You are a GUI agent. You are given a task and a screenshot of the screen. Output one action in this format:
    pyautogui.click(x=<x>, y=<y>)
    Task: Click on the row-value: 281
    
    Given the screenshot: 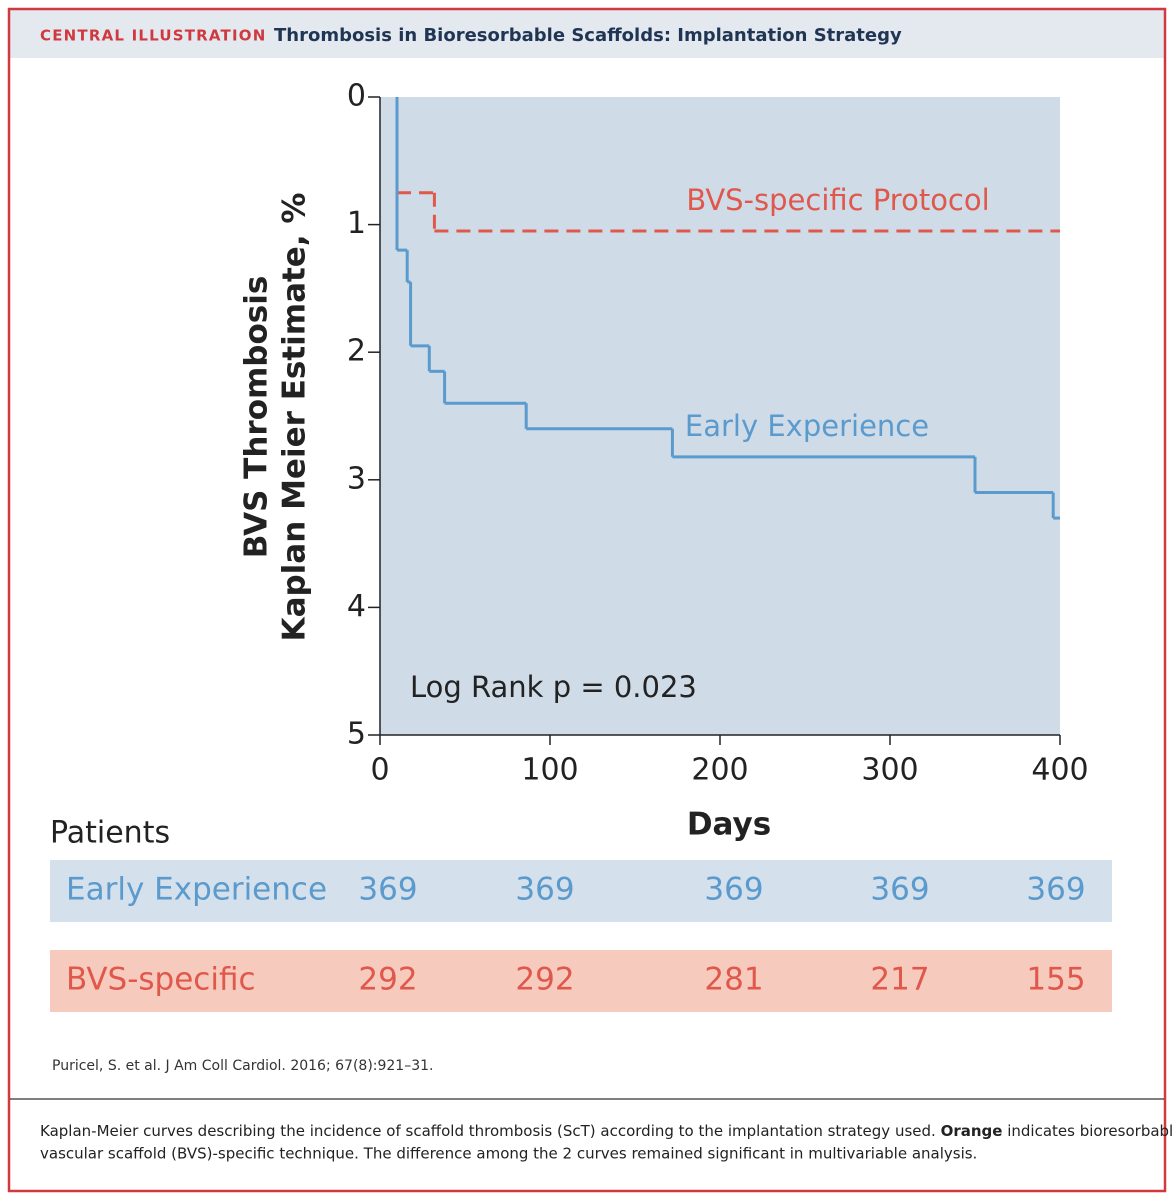 What is the action you would take?
    pyautogui.click(x=733, y=980)
    